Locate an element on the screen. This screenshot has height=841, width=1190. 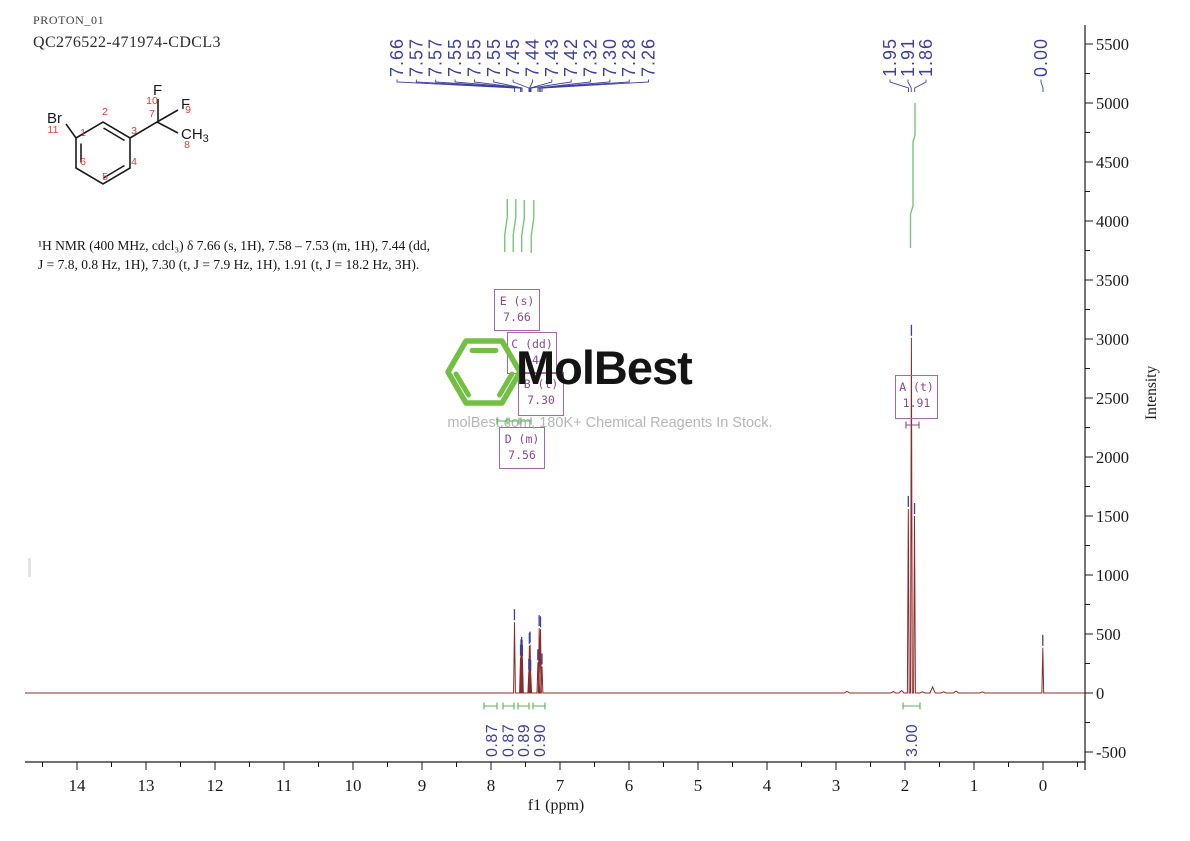
multiplet-shift: 7.56 is located at coordinates (522, 455).